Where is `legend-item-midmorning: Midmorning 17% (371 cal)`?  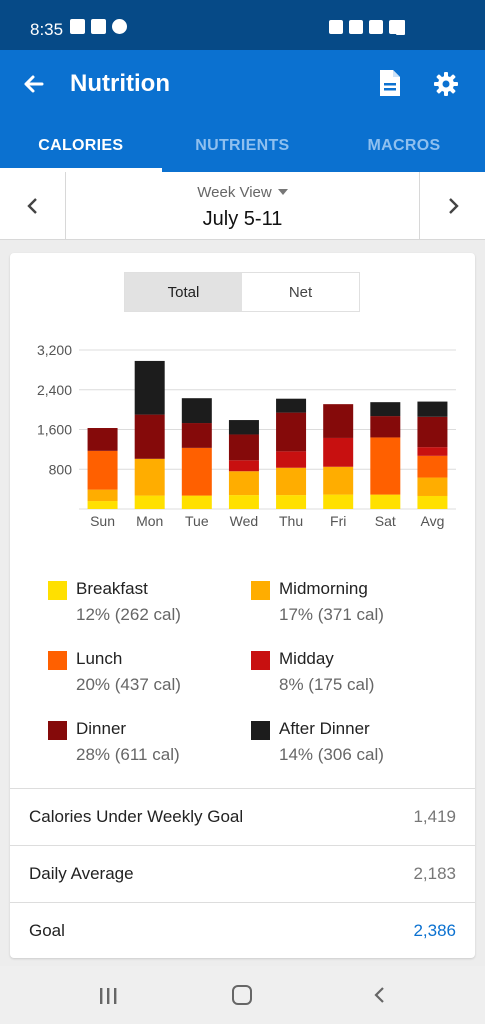
legend-item-midmorning: Midmorning 17% (371 cal) is located at coordinates (351, 598).